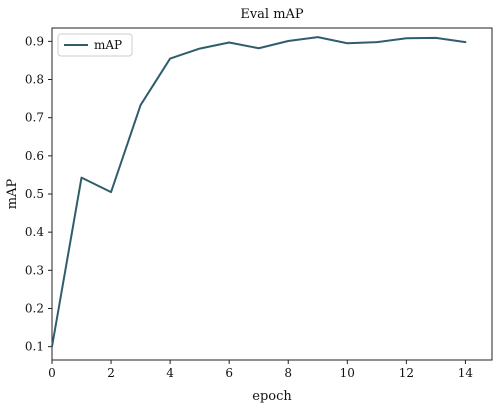 The width and height of the screenshot is (498, 412). I want to click on y-tick-label: 0.2, so click(34, 308).